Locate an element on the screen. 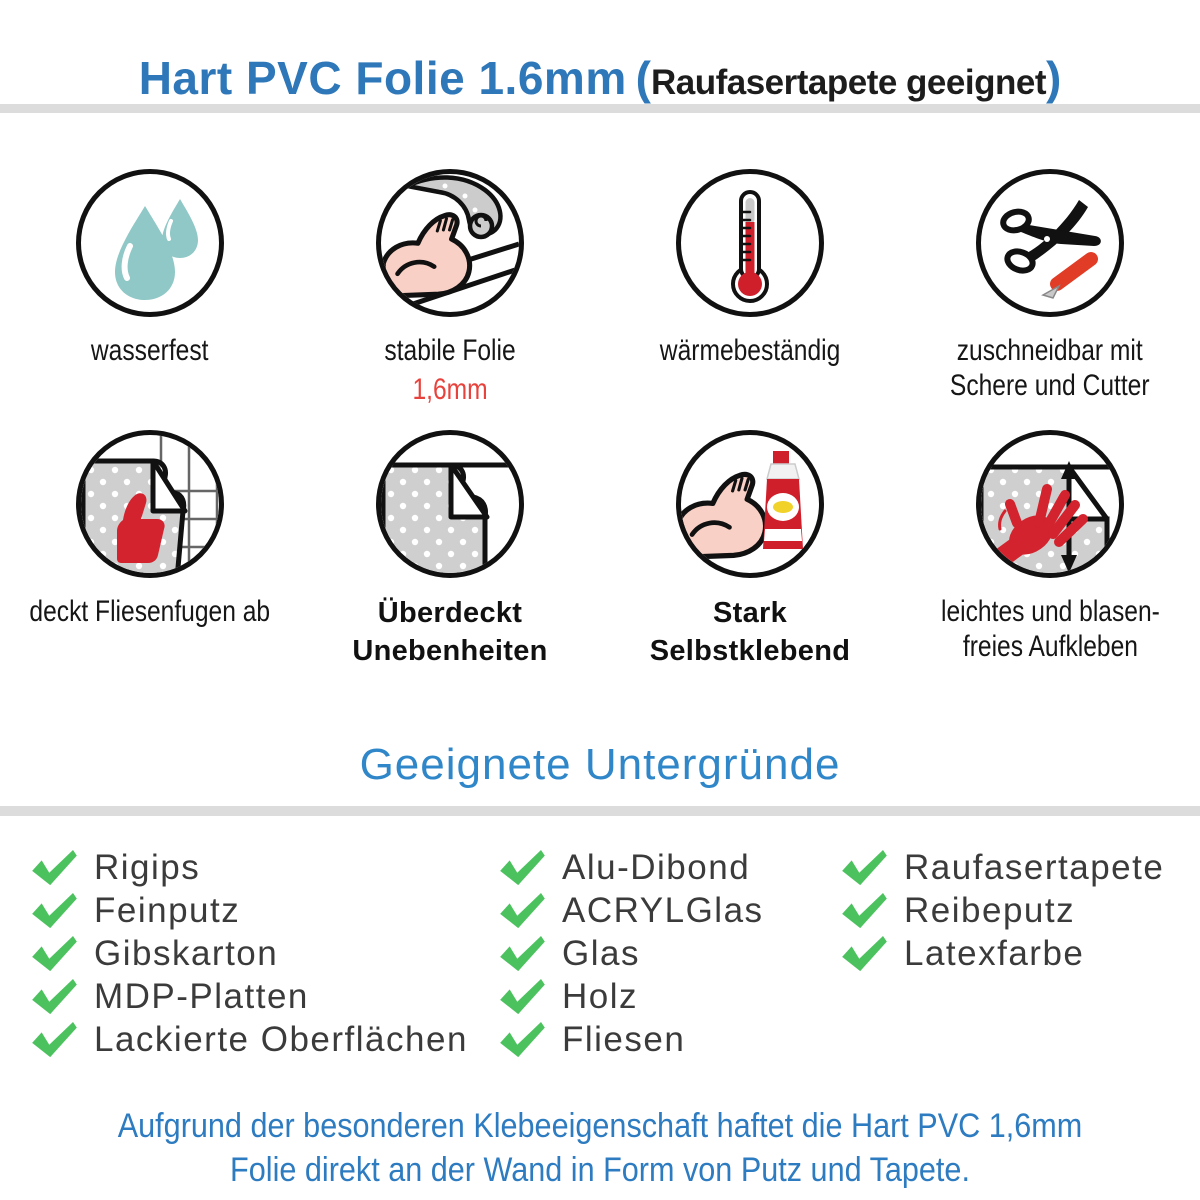 This screenshot has width=1200, height=1200. title-paren-open: ( is located at coordinates (643, 78).